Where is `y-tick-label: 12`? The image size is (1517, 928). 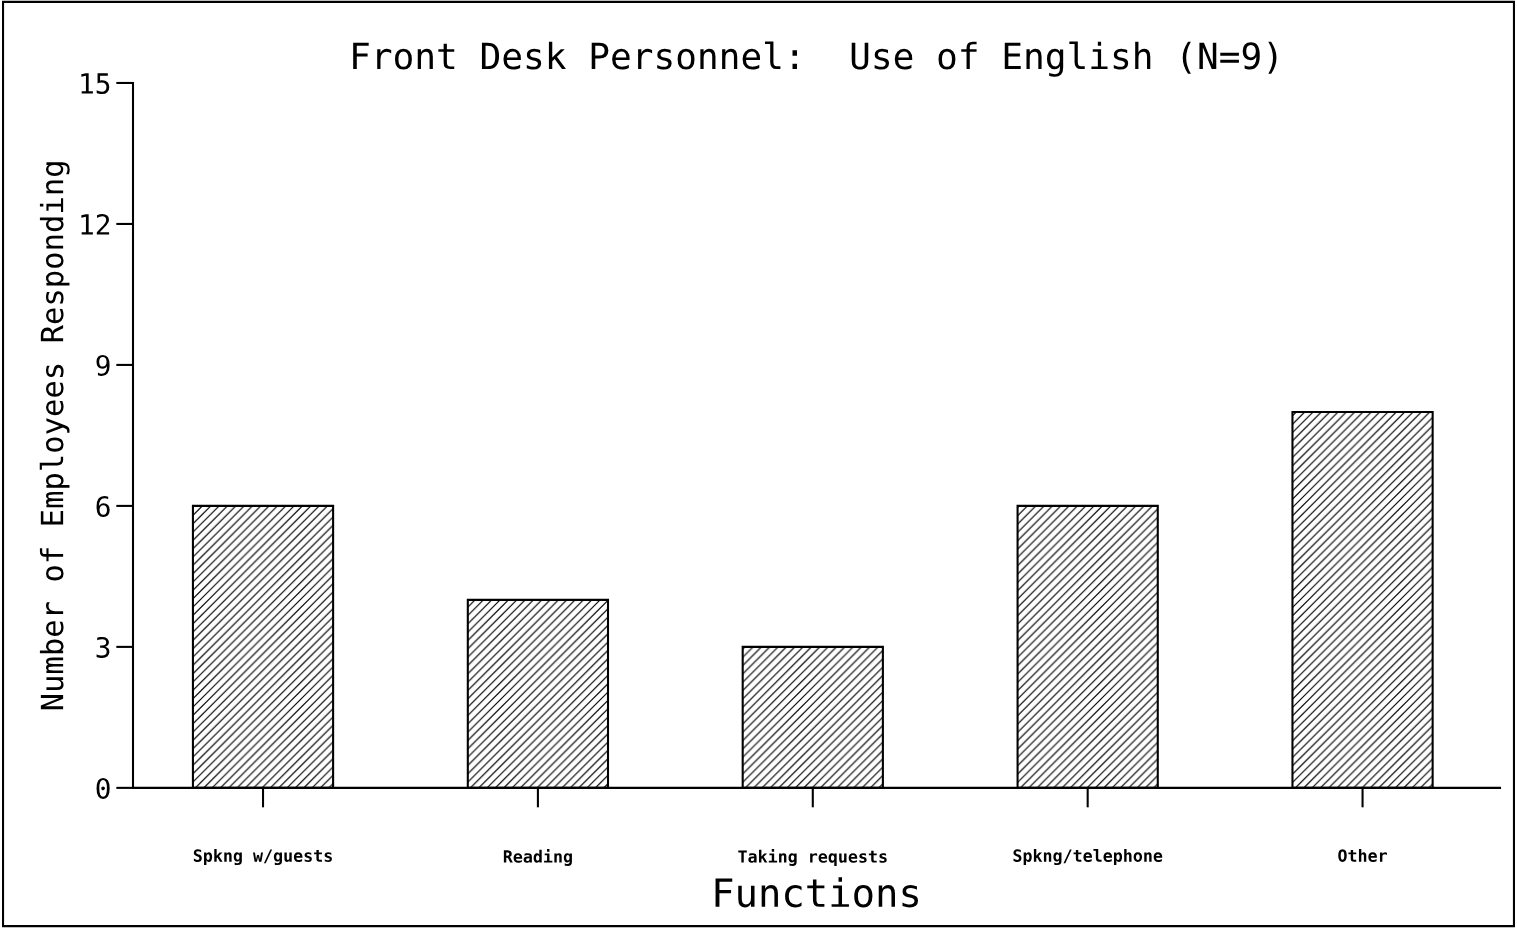 y-tick-label: 12 is located at coordinates (95, 224).